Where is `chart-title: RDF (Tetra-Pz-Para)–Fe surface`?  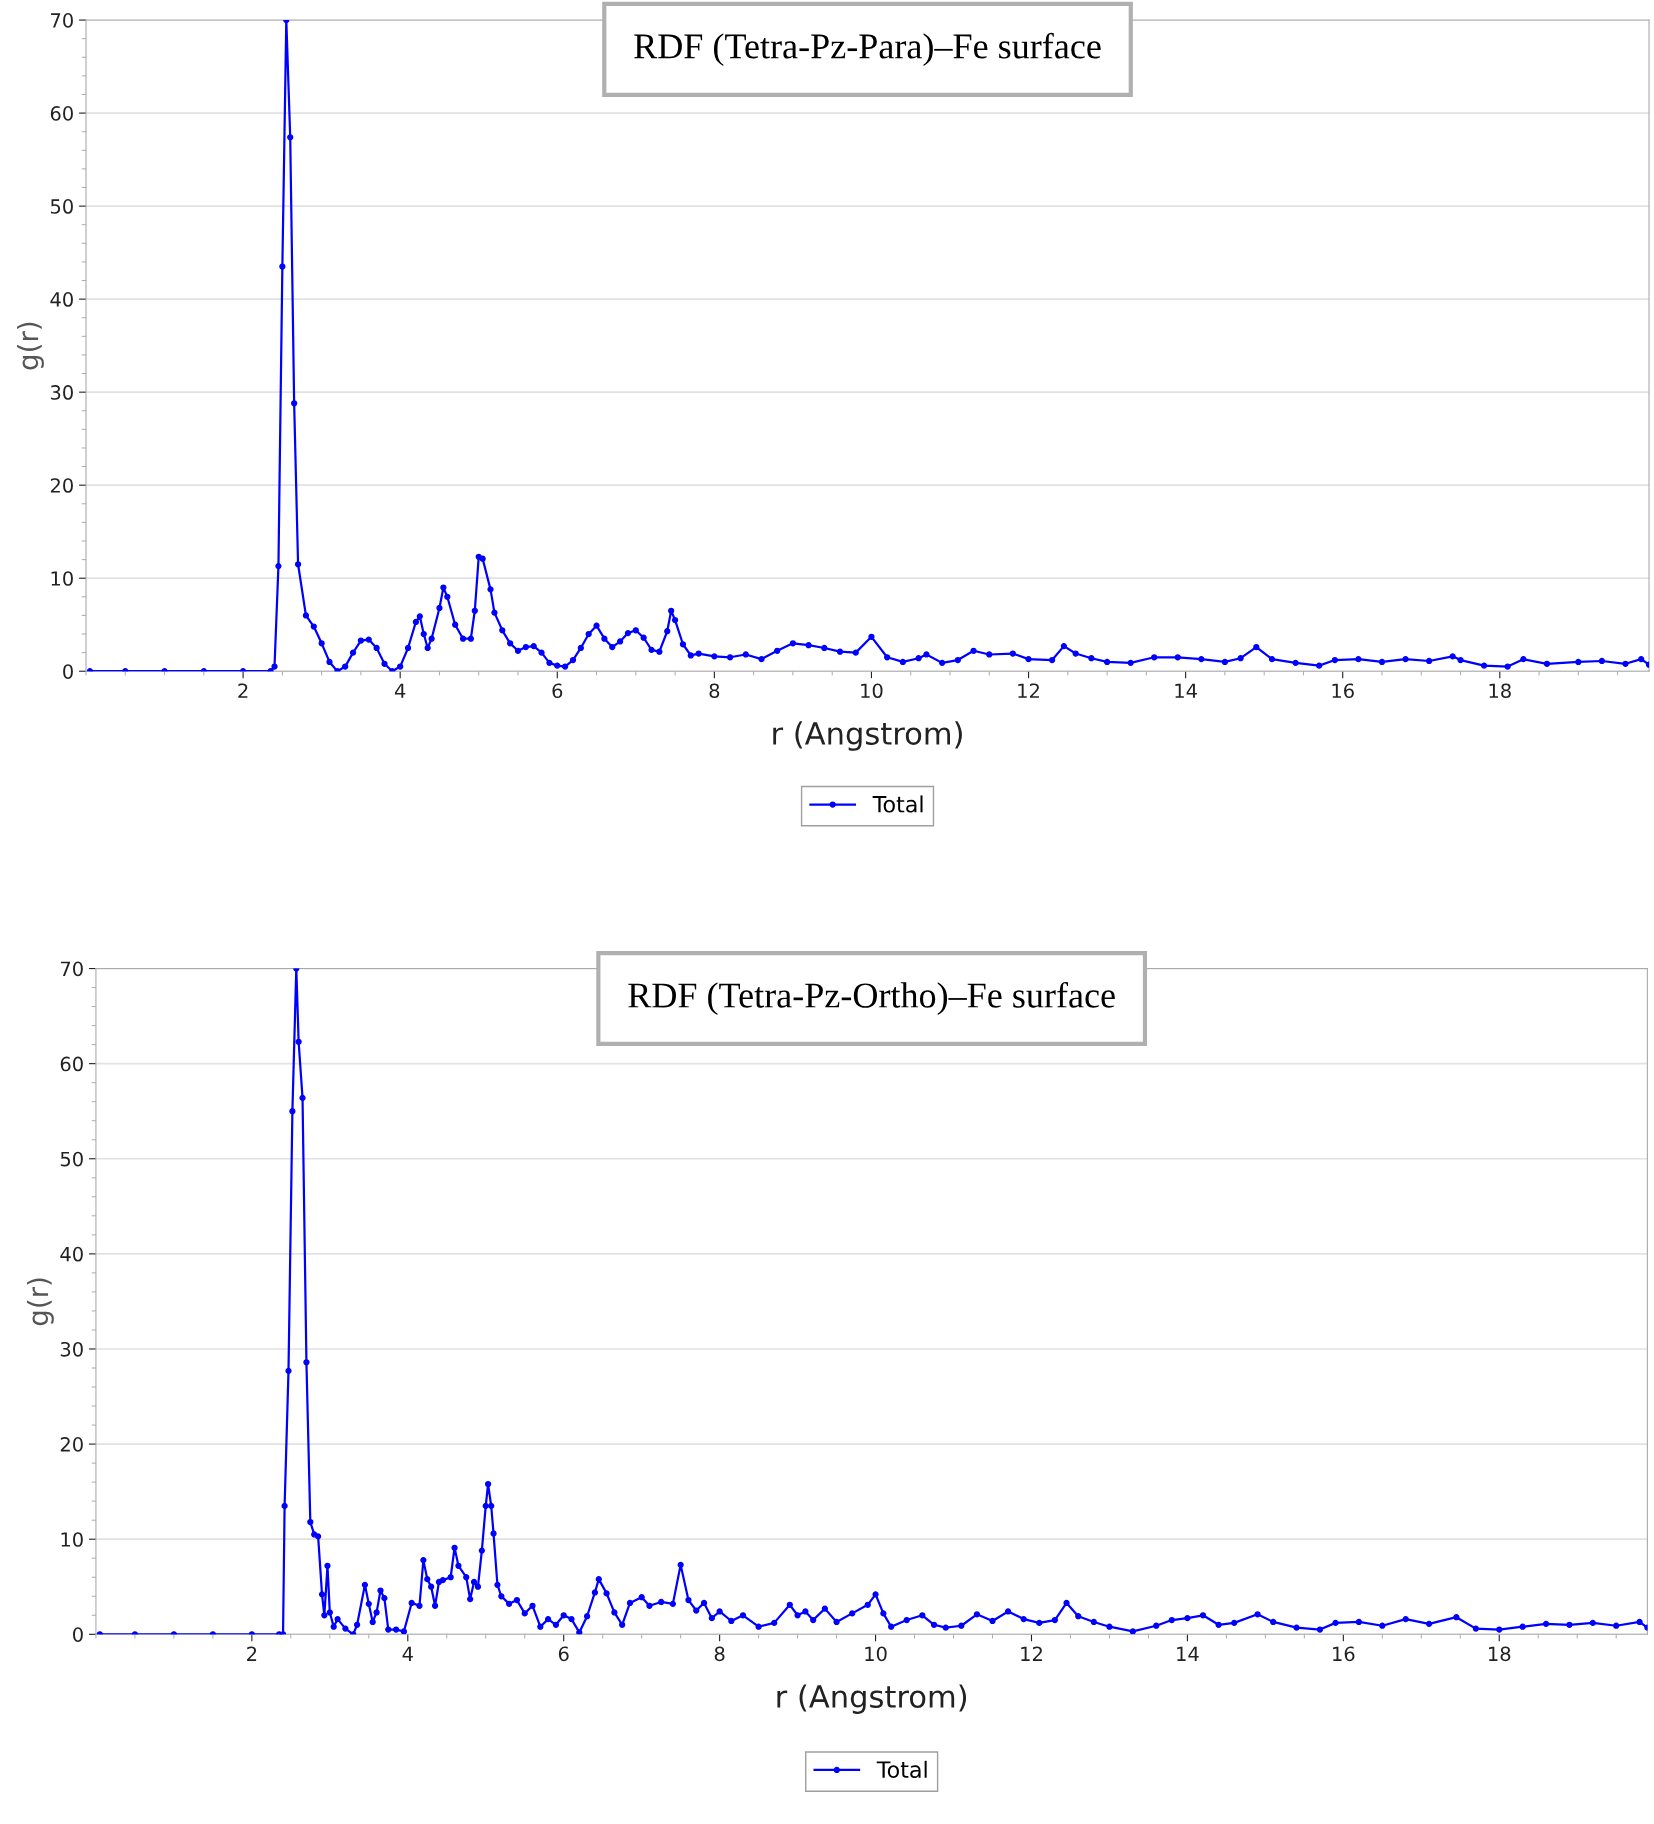
chart-title: RDF (Tetra-Pz-Para)–Fe surface is located at coordinates (867, 49).